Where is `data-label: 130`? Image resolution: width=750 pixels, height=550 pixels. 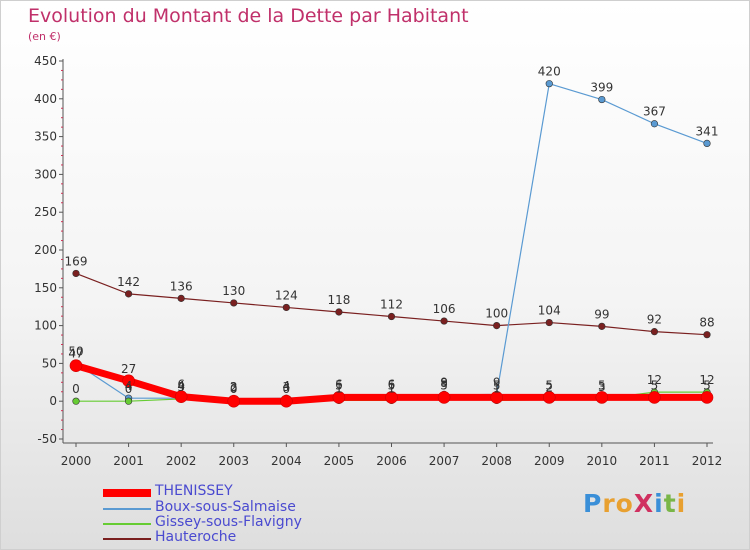 data-label: 130 is located at coordinates (233, 291).